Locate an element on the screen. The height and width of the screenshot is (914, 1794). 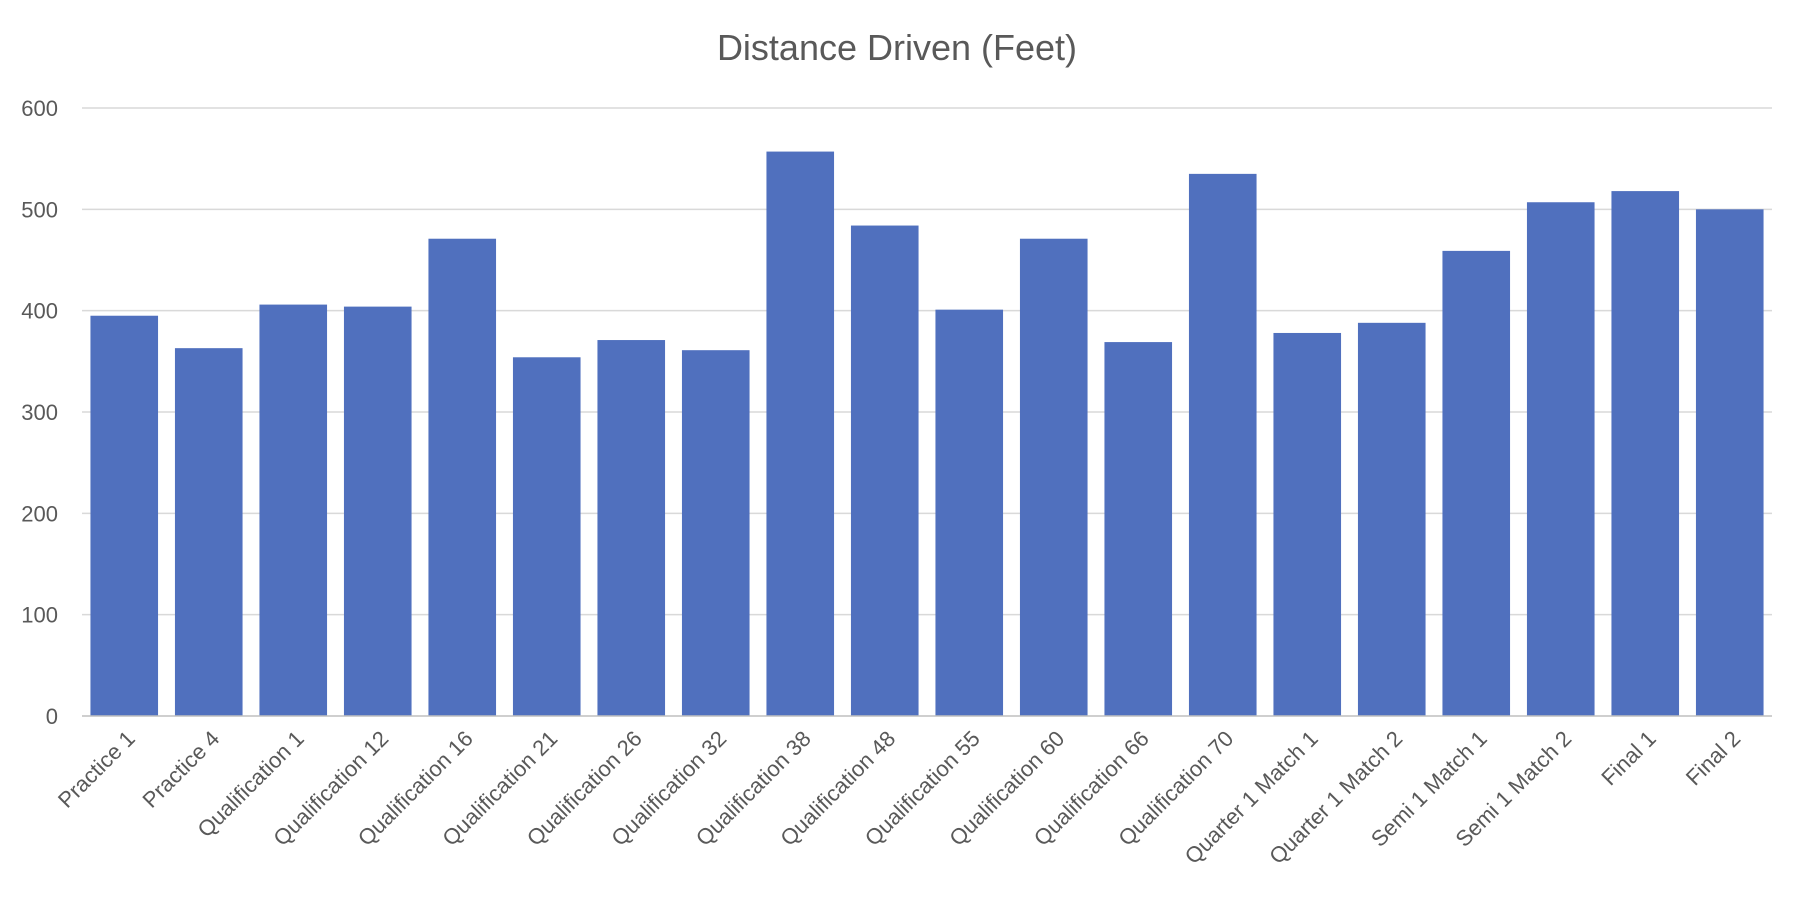
x-tick-label: Practice 4 is located at coordinates (180, 769).